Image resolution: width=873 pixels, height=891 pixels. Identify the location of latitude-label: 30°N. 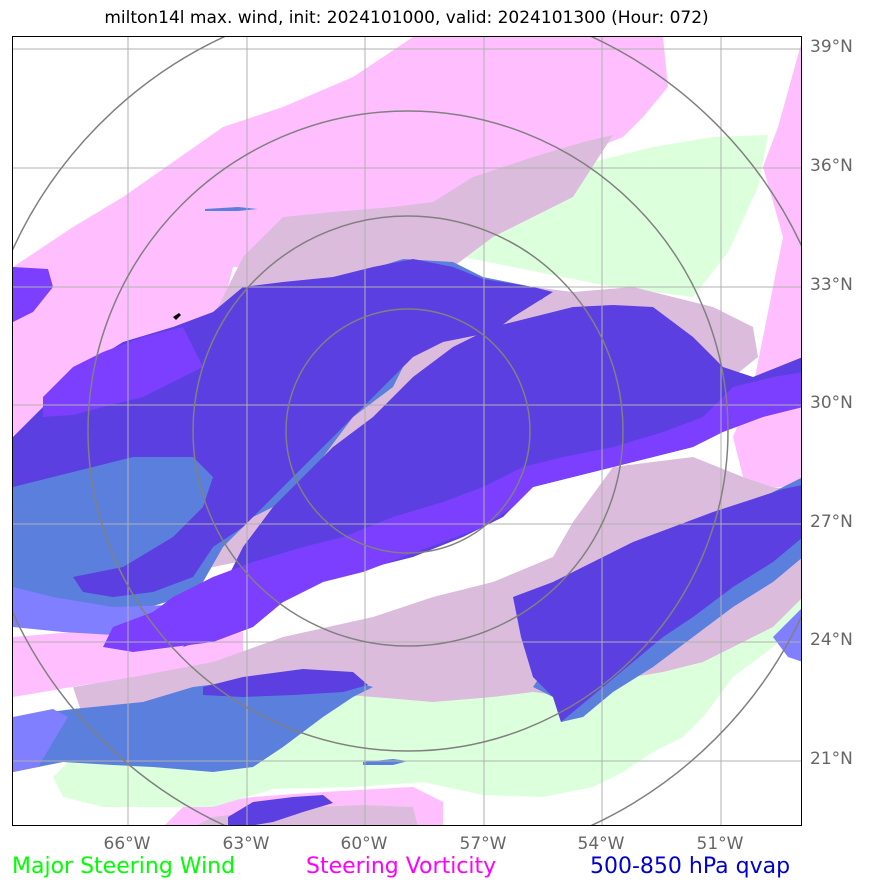
(831, 403).